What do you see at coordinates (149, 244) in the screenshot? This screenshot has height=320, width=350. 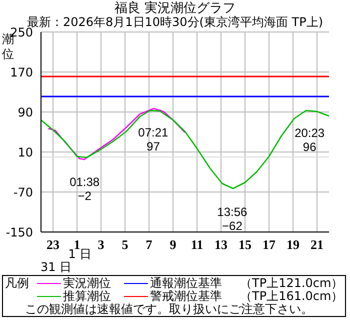 I see `x-tick-label: 7` at bounding box center [149, 244].